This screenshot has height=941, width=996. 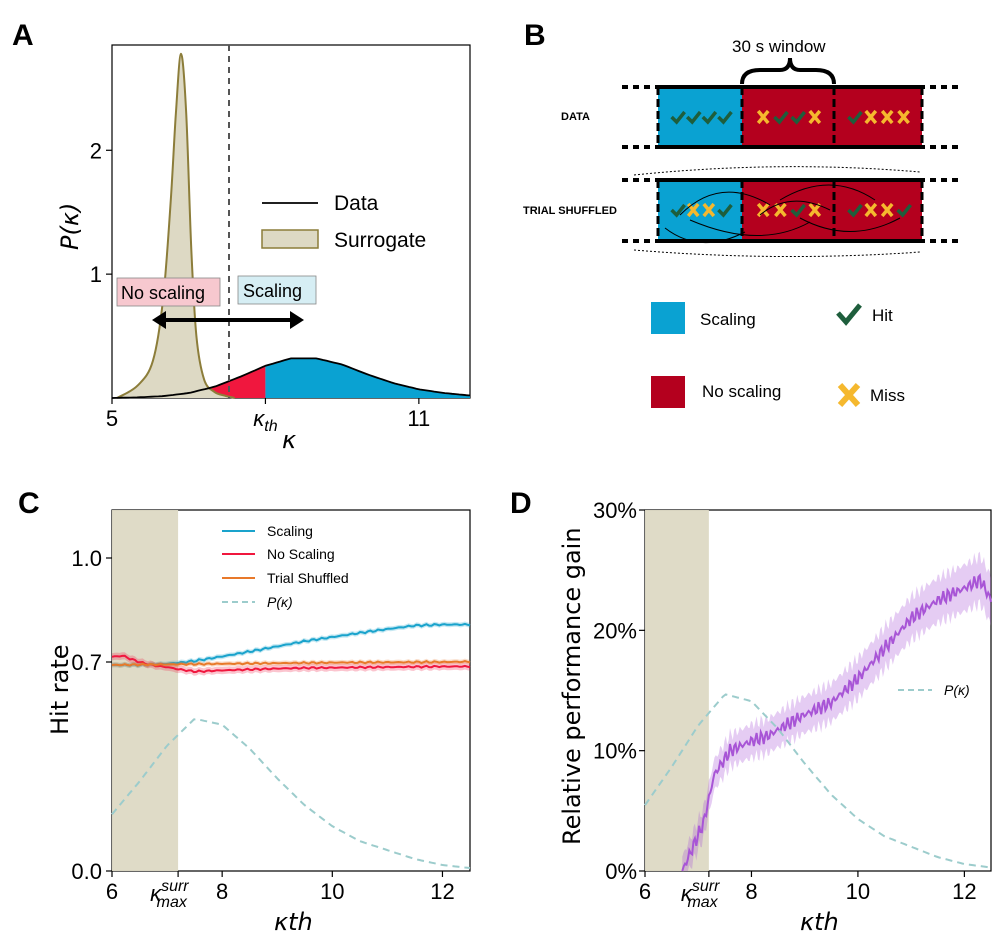 I want to click on legend-b-scaling-swatch, so click(x=668, y=318).